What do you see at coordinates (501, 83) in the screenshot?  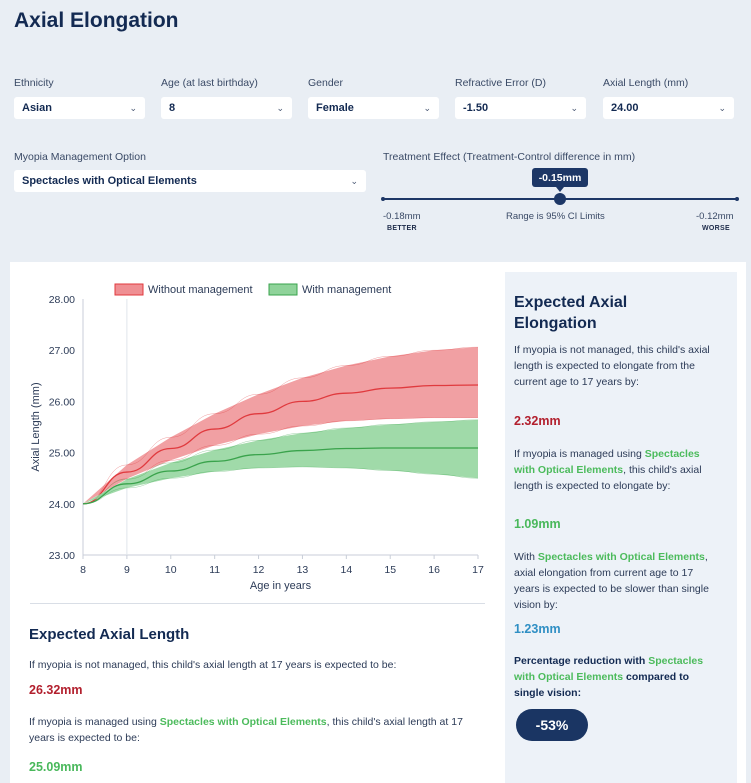 I see `refractive-error-label: Refractive Error (D)` at bounding box center [501, 83].